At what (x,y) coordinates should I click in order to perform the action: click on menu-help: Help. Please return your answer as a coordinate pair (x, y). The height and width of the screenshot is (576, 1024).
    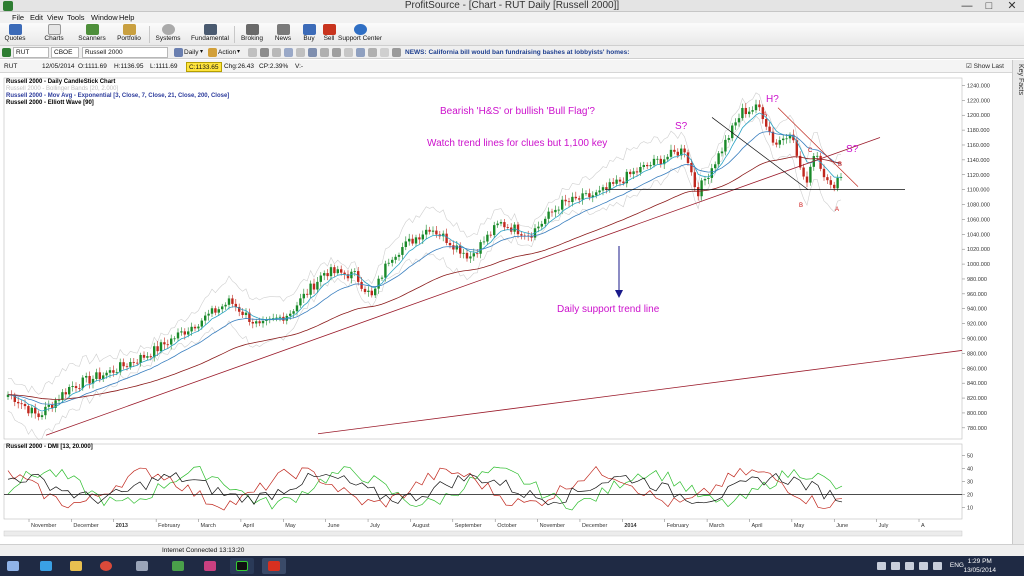
    Looking at the image, I should click on (127, 17).